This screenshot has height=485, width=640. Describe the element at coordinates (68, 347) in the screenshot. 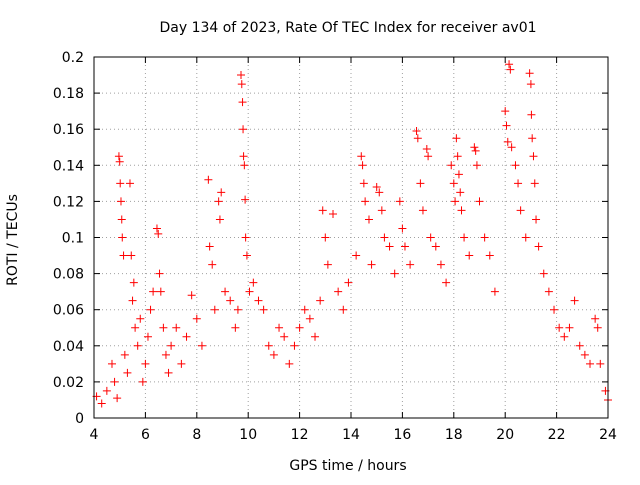

I see `y-tick-label: 0.04` at that location.